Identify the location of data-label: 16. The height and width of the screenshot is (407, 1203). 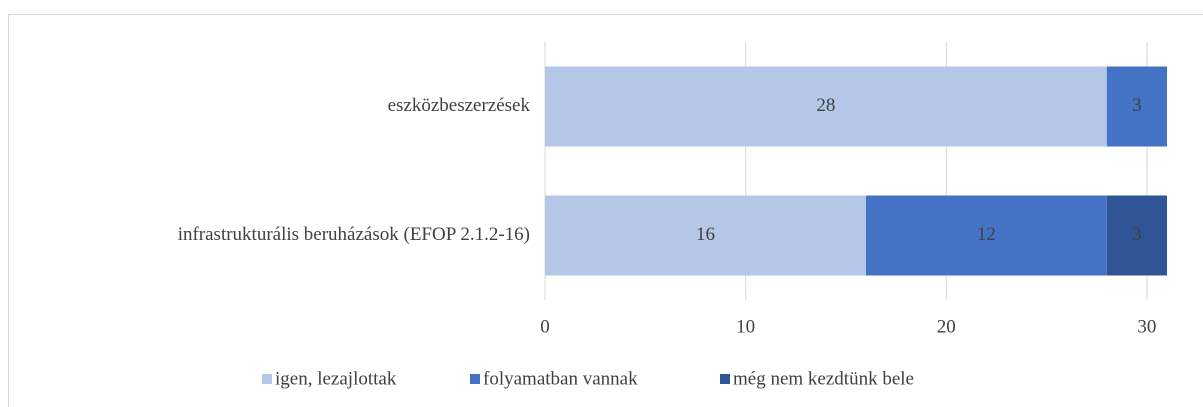
(705, 234).